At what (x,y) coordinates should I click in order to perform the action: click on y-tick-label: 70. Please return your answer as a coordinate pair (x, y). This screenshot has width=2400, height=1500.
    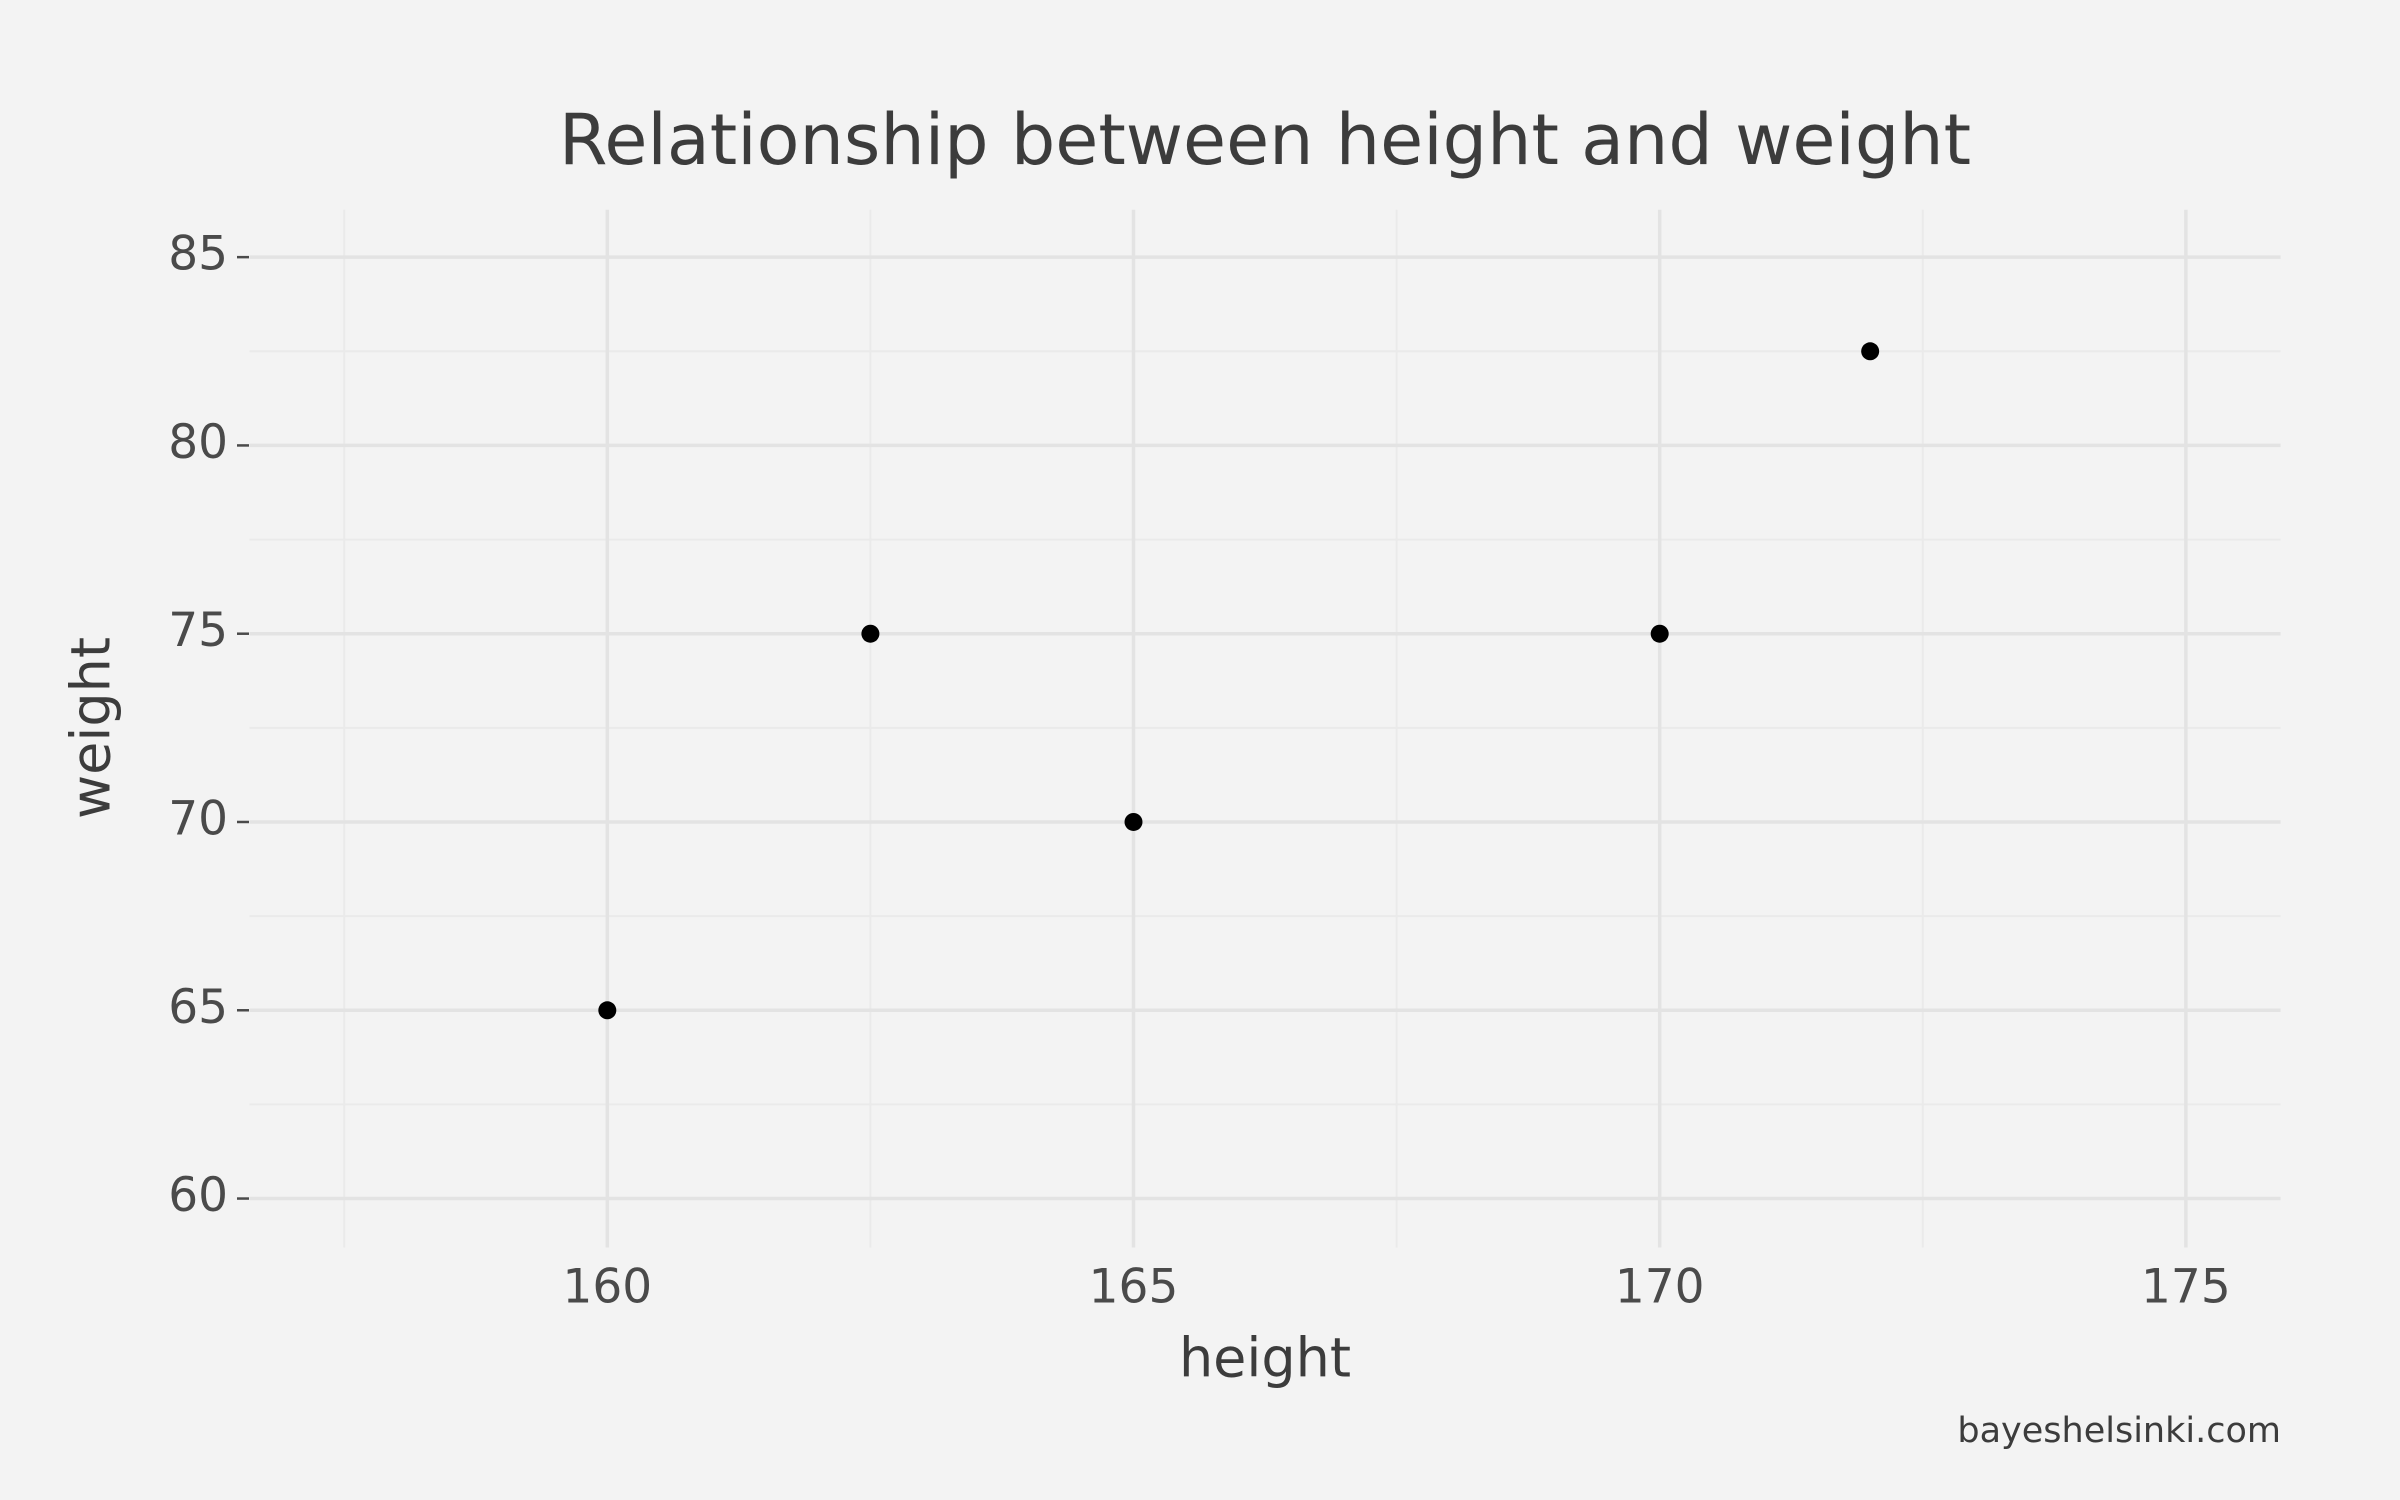
    Looking at the image, I should click on (198, 818).